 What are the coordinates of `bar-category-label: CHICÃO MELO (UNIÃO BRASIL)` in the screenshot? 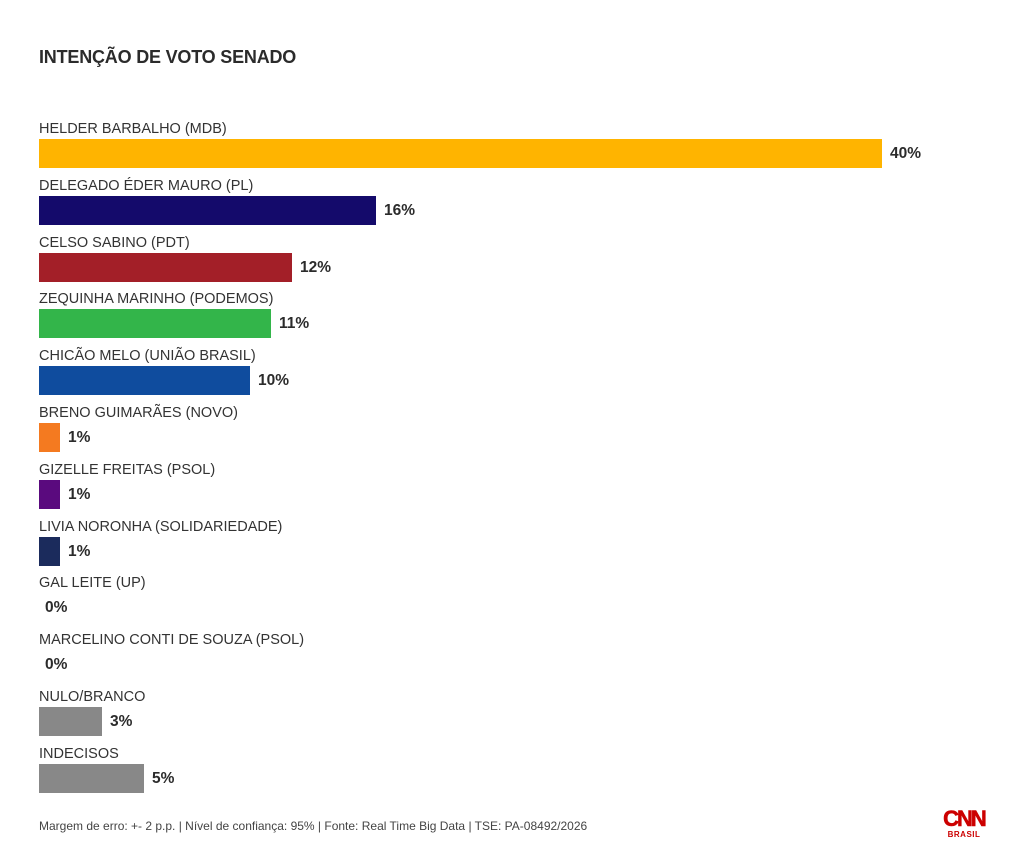 It's located at (147, 356).